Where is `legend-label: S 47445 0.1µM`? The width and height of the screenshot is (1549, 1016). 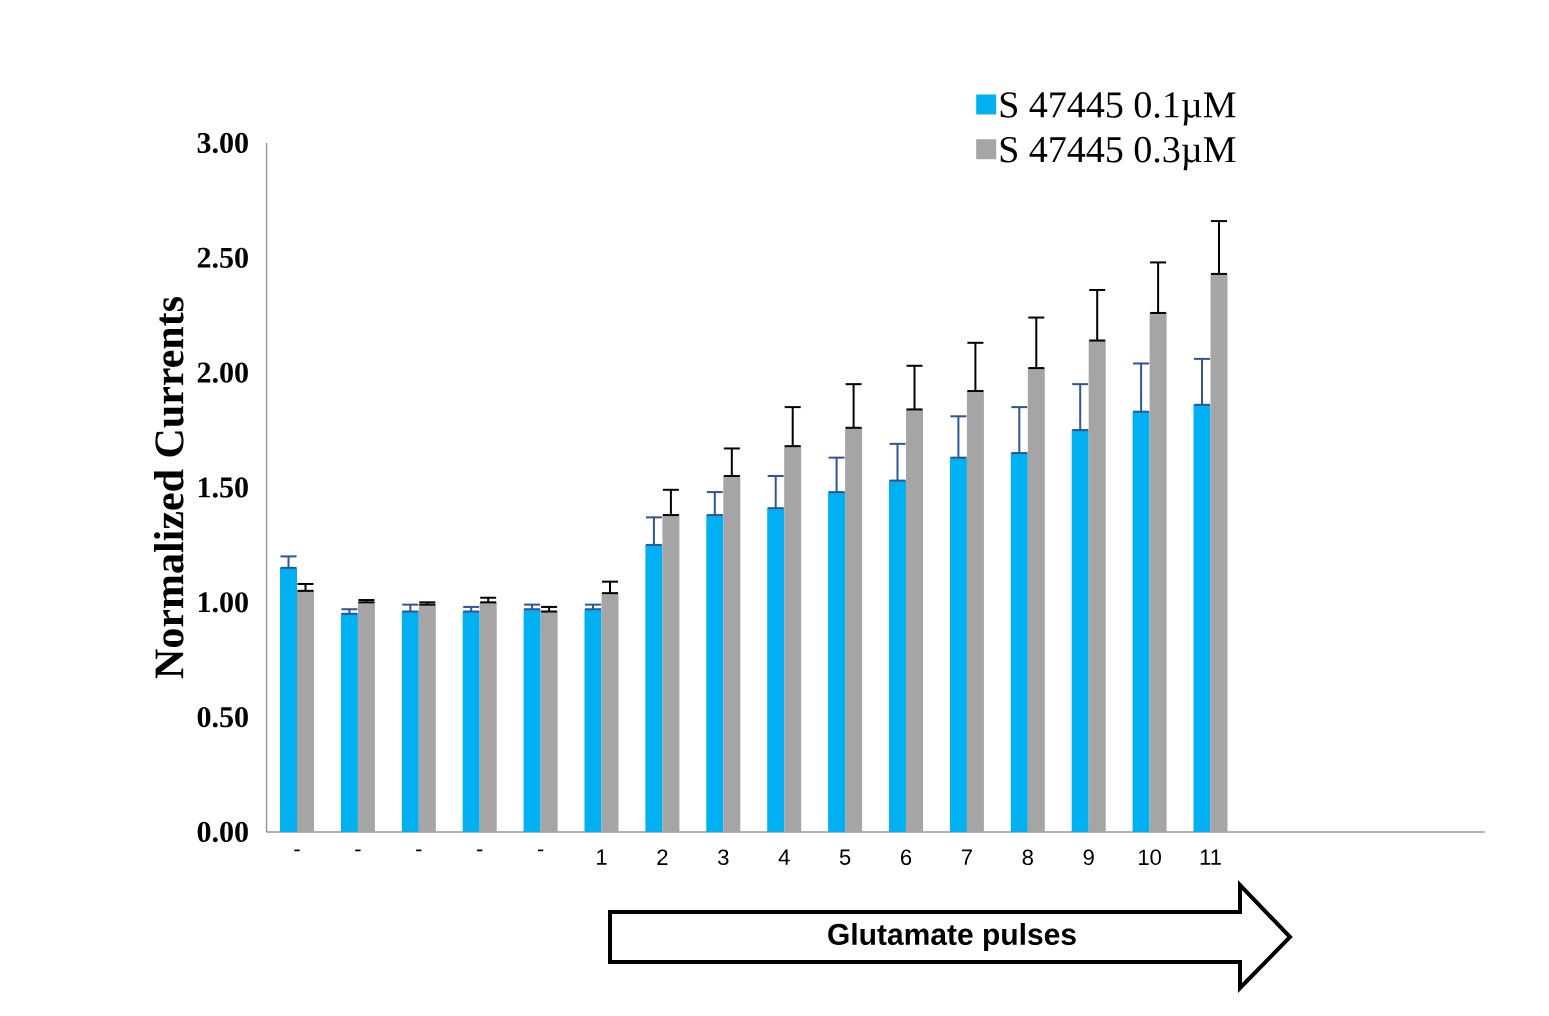 legend-label: S 47445 0.1µM is located at coordinates (1118, 109).